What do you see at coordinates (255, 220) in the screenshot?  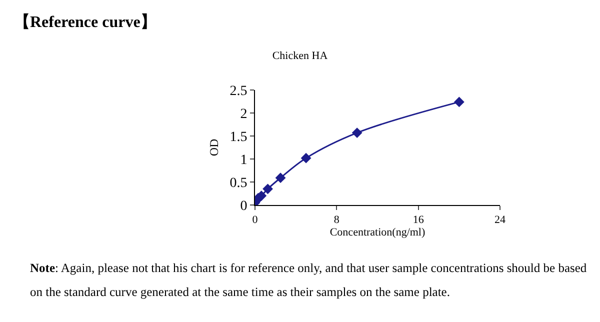 I see `x-tick-label: 0` at bounding box center [255, 220].